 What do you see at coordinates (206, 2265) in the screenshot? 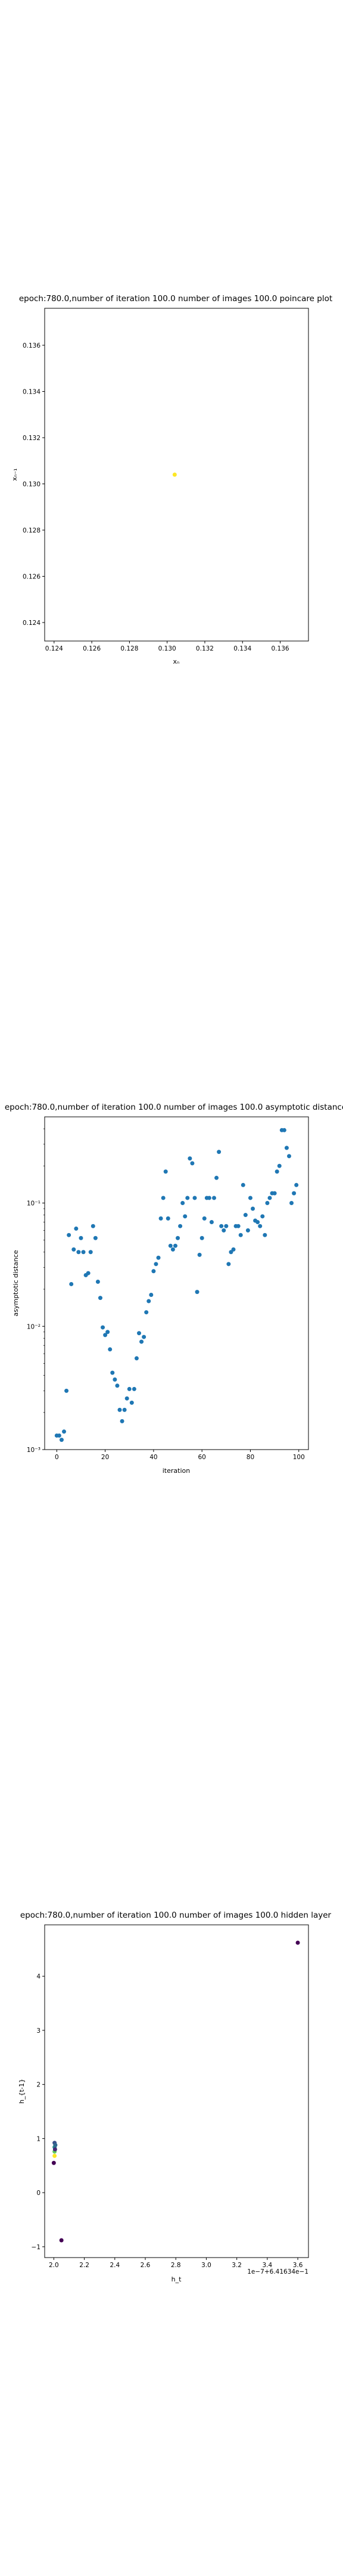
I see `x-tick-label: 3.0` at bounding box center [206, 2265].